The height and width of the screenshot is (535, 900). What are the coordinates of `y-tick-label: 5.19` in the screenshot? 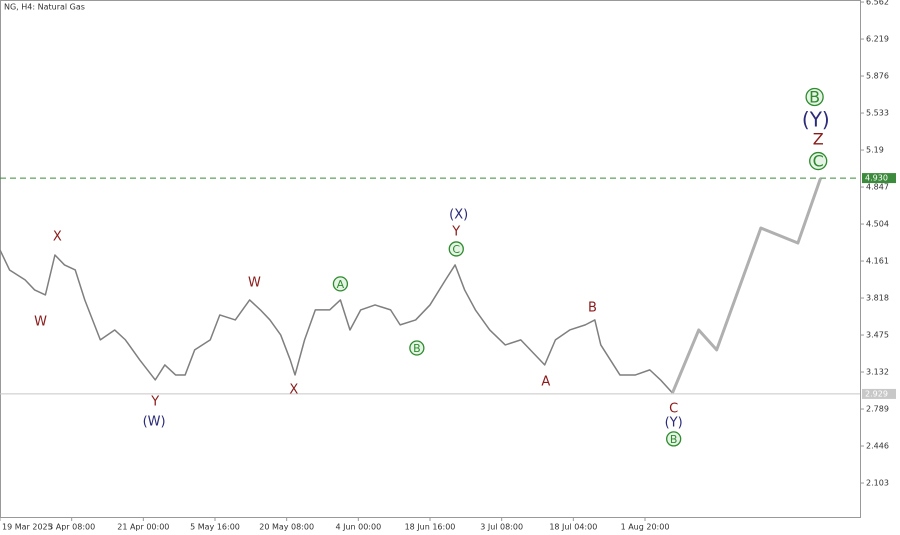 It's located at (875, 150).